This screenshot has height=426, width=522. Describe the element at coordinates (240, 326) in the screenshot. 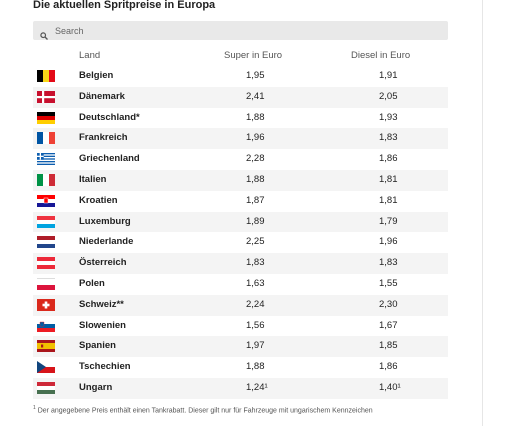

I see `table-row: Slowenien 1,56 1,67` at that location.